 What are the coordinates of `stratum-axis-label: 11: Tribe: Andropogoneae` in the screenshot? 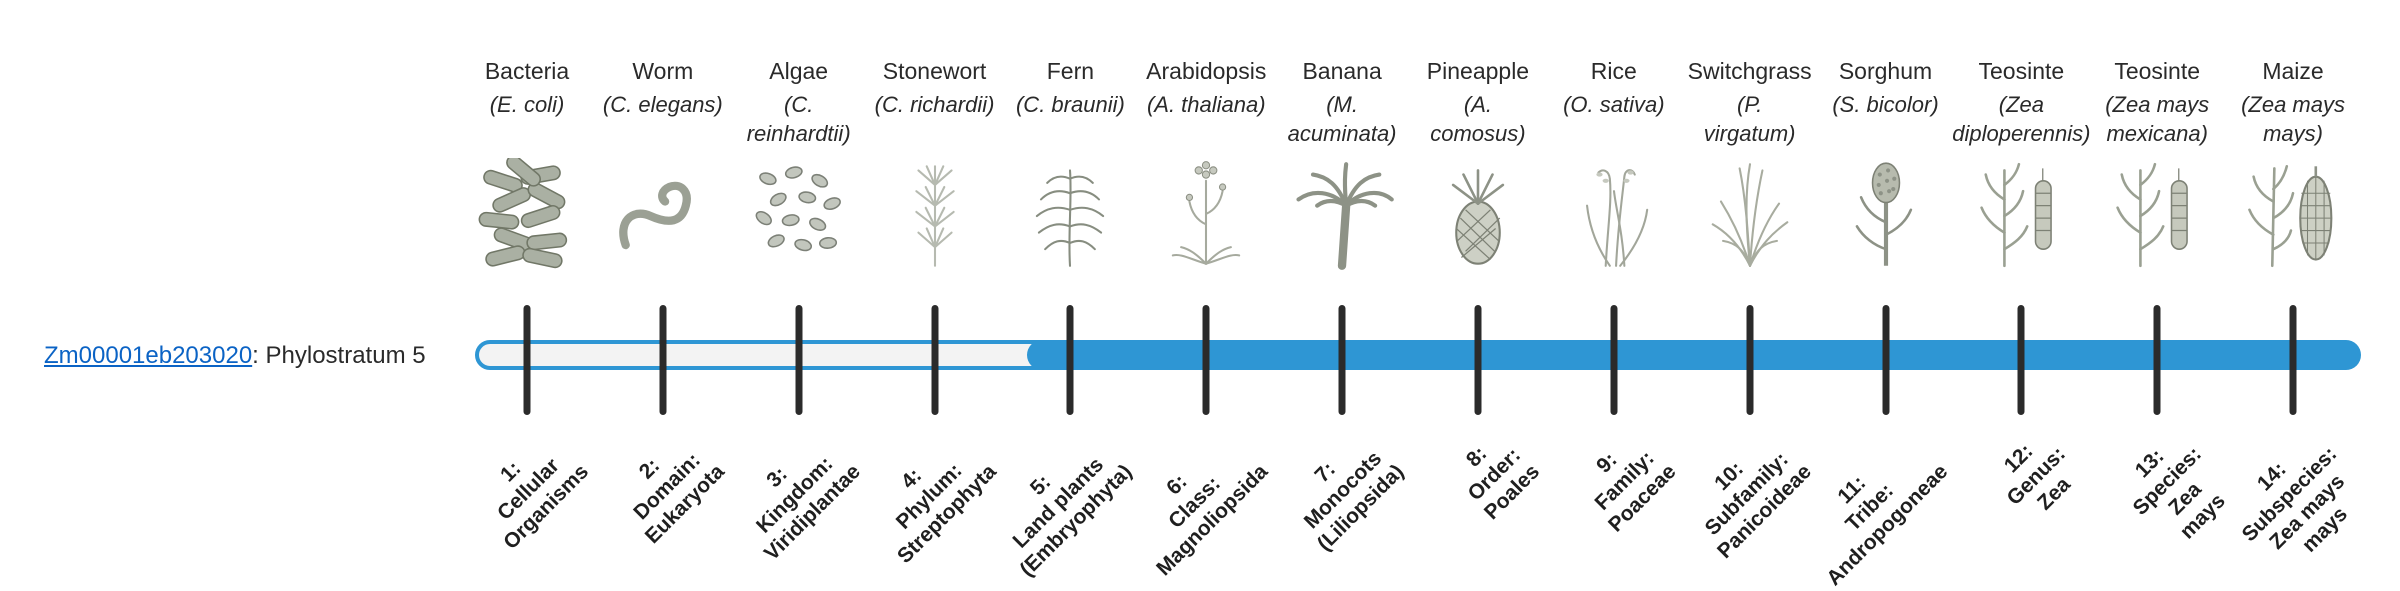 It's located at (1886, 525).